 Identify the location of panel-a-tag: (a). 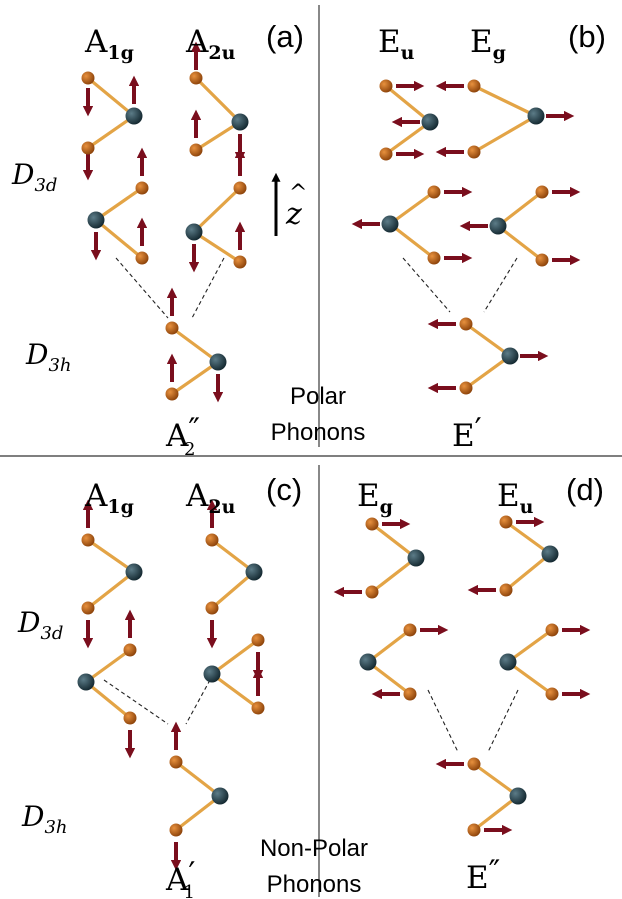
(285, 36).